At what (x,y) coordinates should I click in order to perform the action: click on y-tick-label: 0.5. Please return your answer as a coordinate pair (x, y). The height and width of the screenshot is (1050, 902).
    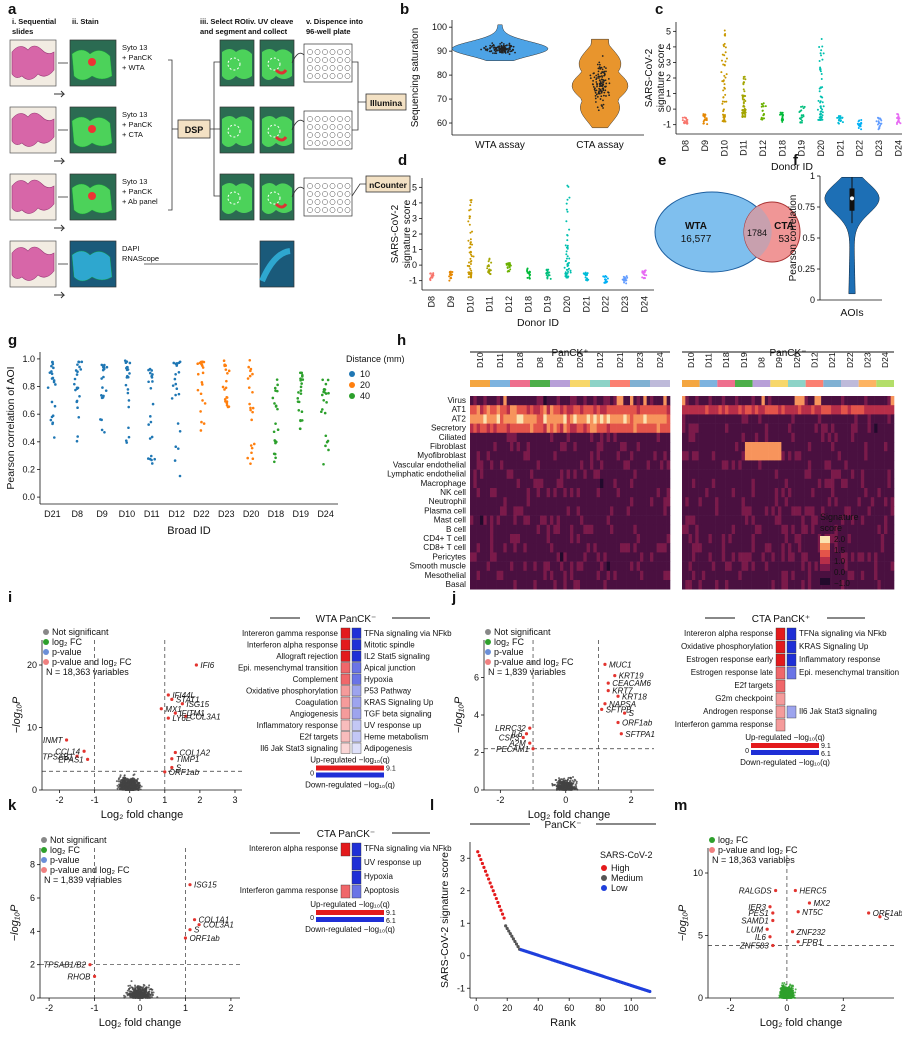
    Looking at the image, I should click on (808, 238).